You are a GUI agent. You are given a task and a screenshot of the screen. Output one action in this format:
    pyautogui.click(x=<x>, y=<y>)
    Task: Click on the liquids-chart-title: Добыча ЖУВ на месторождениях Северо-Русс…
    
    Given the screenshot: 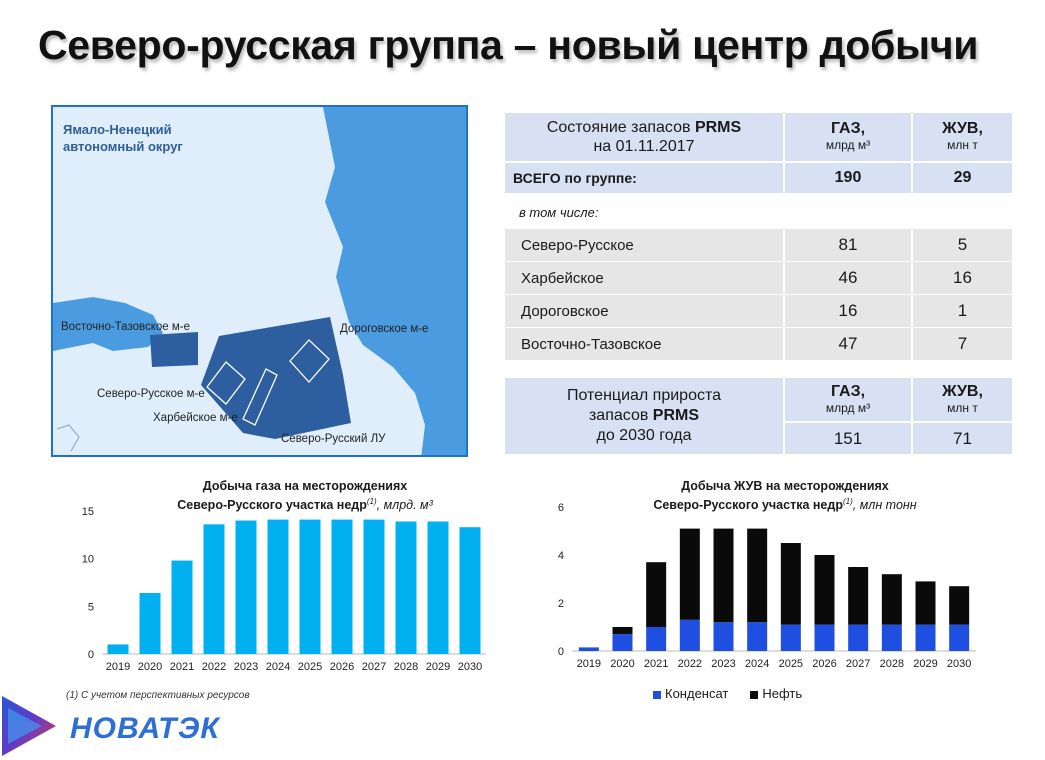 What is the action you would take?
    pyautogui.click(x=785, y=496)
    